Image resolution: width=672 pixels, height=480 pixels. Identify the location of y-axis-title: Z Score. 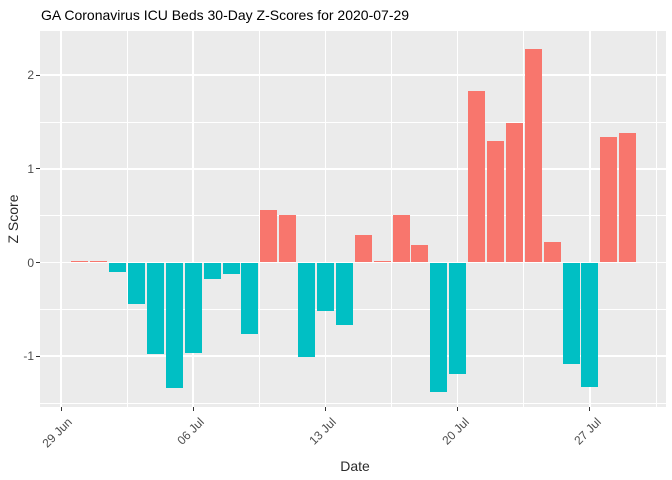
(13, 219).